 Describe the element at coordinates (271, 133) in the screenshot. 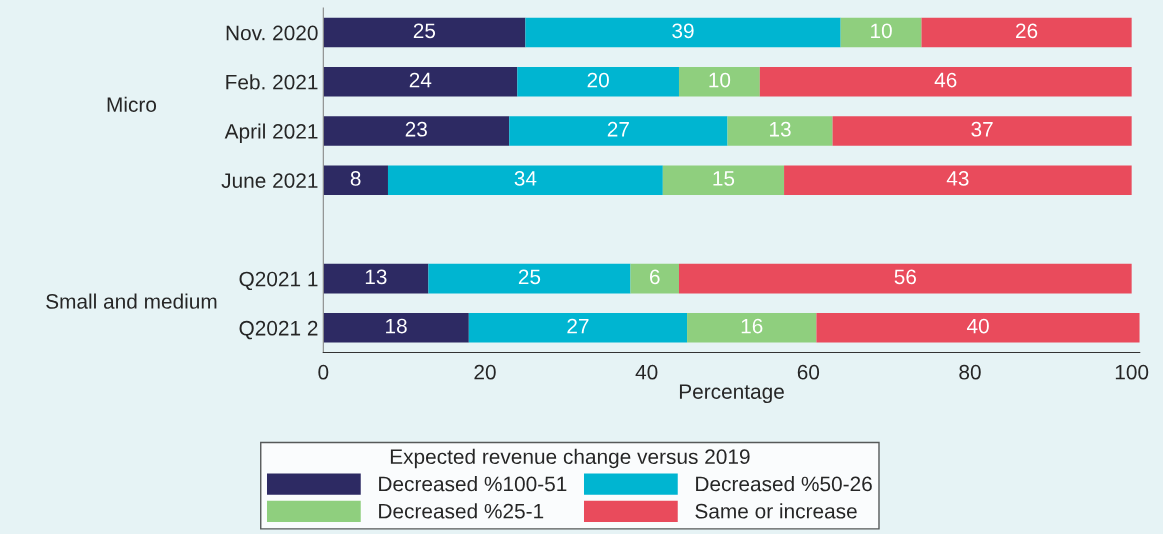

I see `y-tick-label: April 2021` at that location.